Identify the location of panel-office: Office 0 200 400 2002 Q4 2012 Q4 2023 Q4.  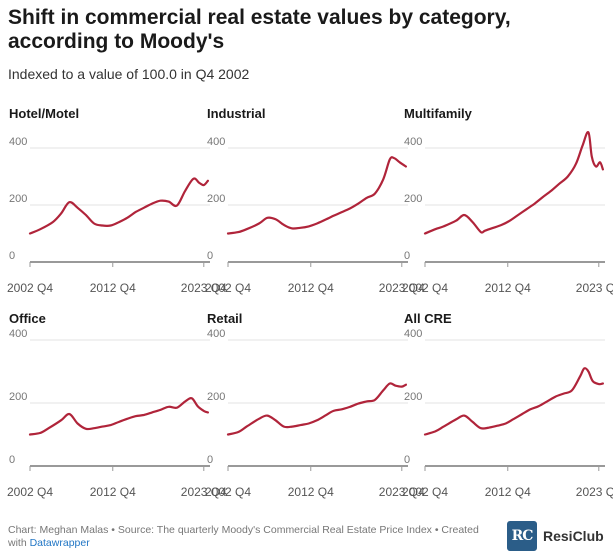
(117, 405).